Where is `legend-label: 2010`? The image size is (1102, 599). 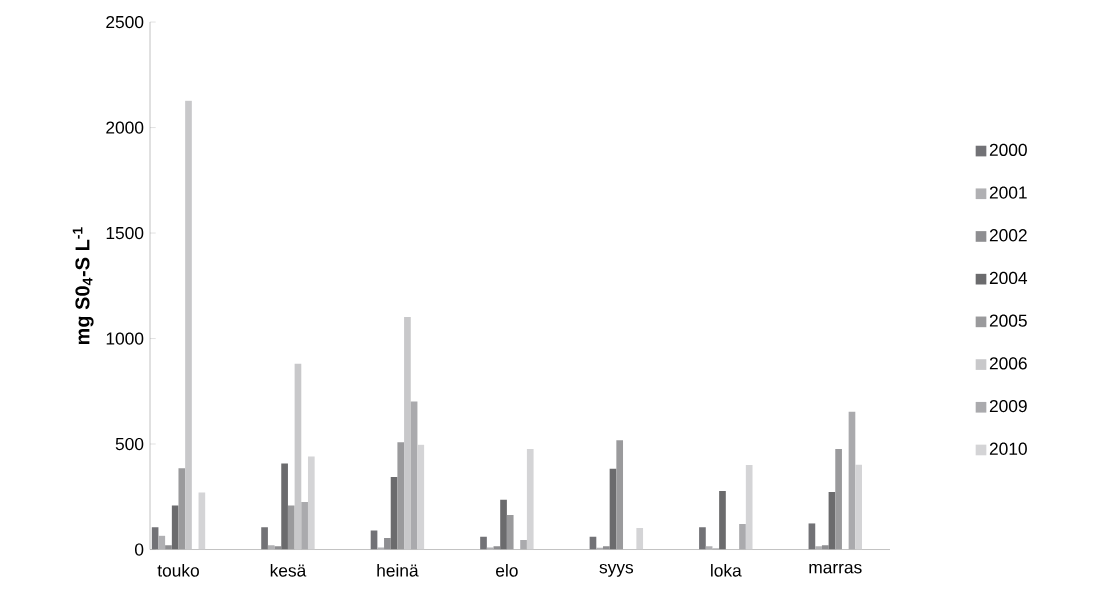
legend-label: 2010 is located at coordinates (1008, 448).